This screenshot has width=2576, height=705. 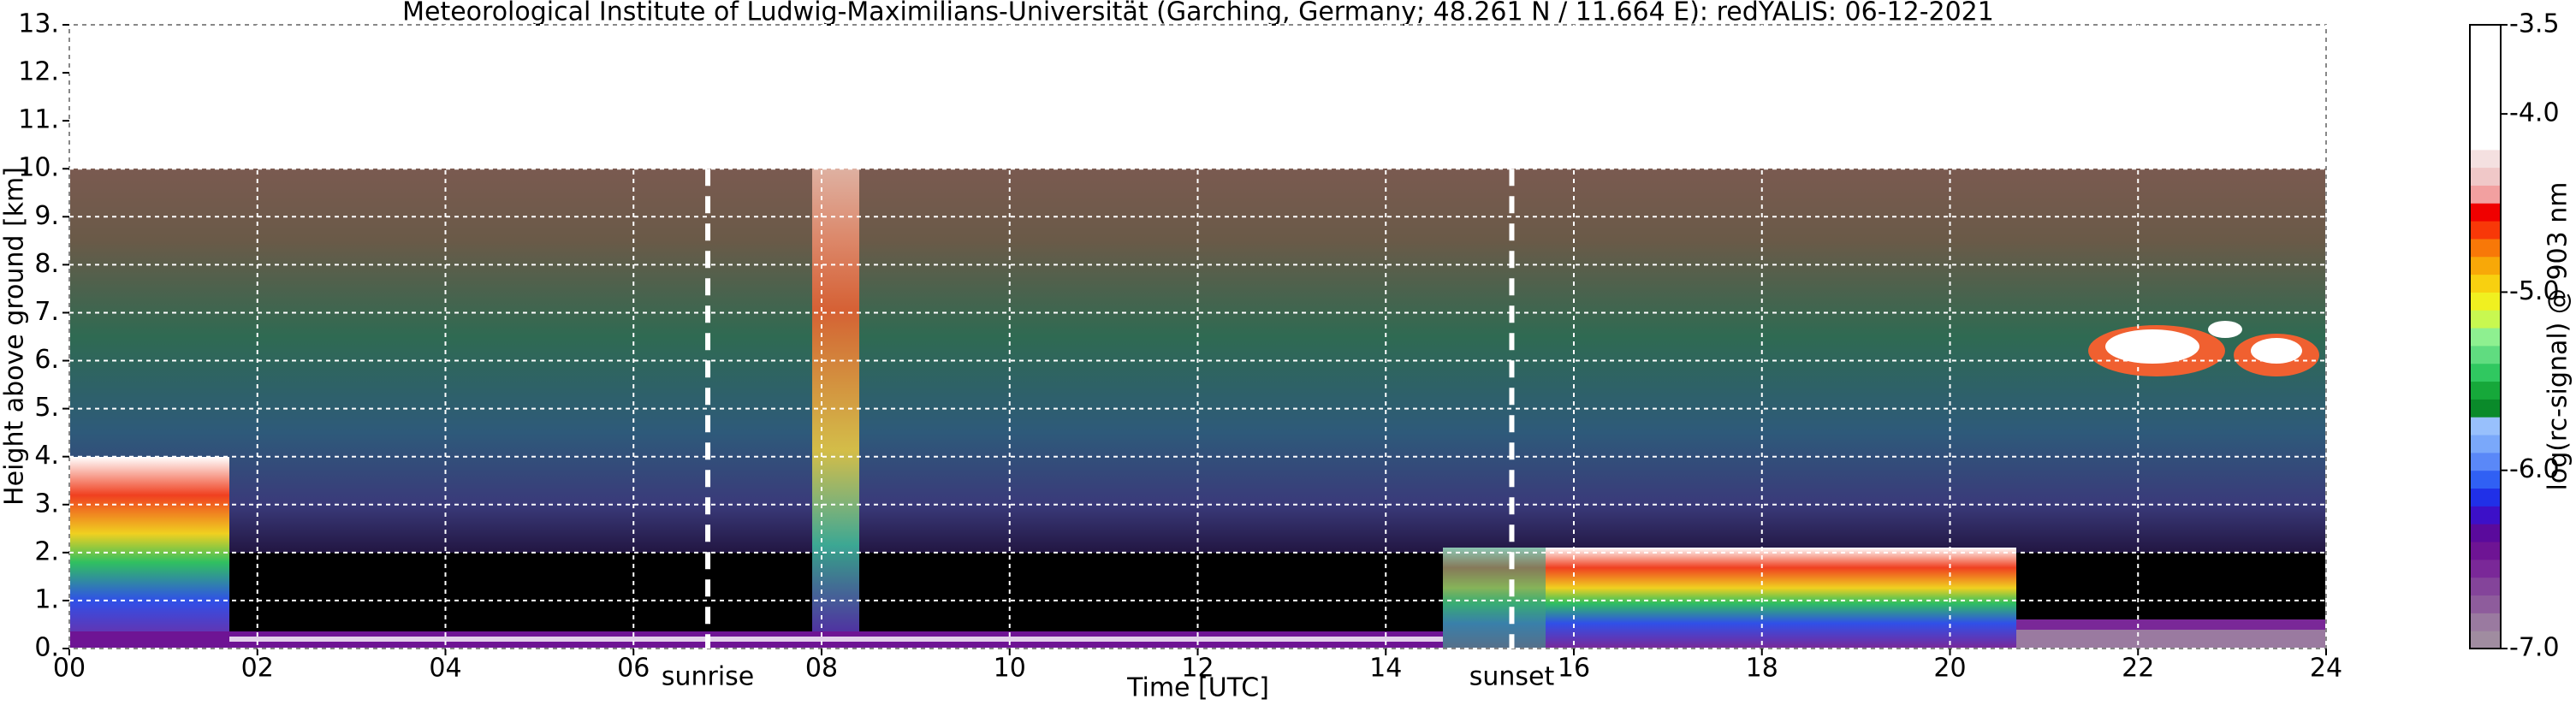 I want to click on y-axis-label: Height above ground [km], so click(x=15, y=336).